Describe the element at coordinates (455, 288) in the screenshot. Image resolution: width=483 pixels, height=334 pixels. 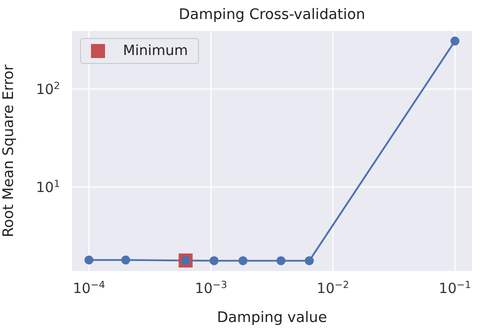
I see `x-tick-label: 10$^{−1}$` at that location.